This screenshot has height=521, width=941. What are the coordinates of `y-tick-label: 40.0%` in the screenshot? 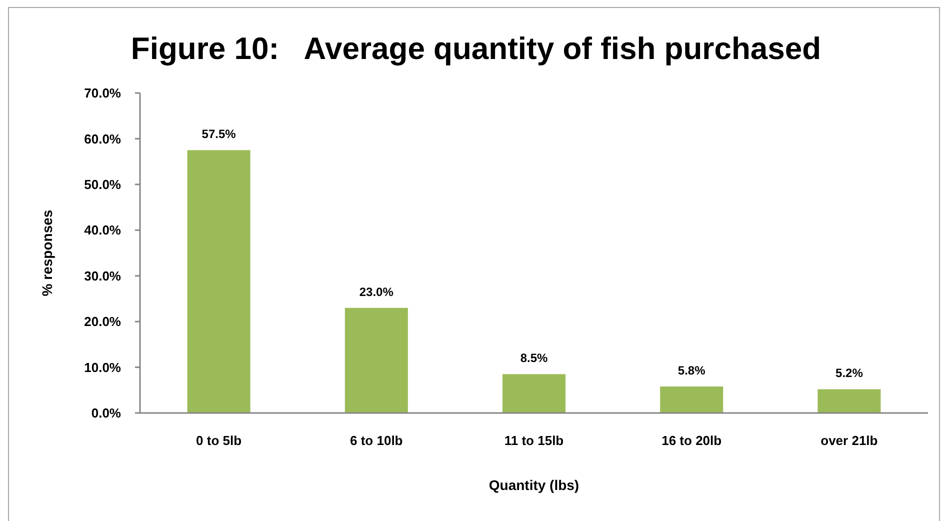 It's located at (103, 230).